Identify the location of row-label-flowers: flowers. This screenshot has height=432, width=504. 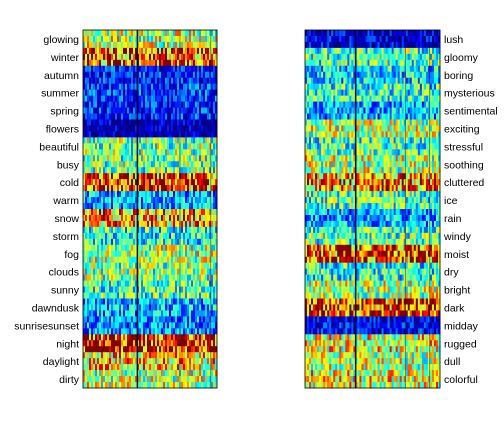
(62, 129).